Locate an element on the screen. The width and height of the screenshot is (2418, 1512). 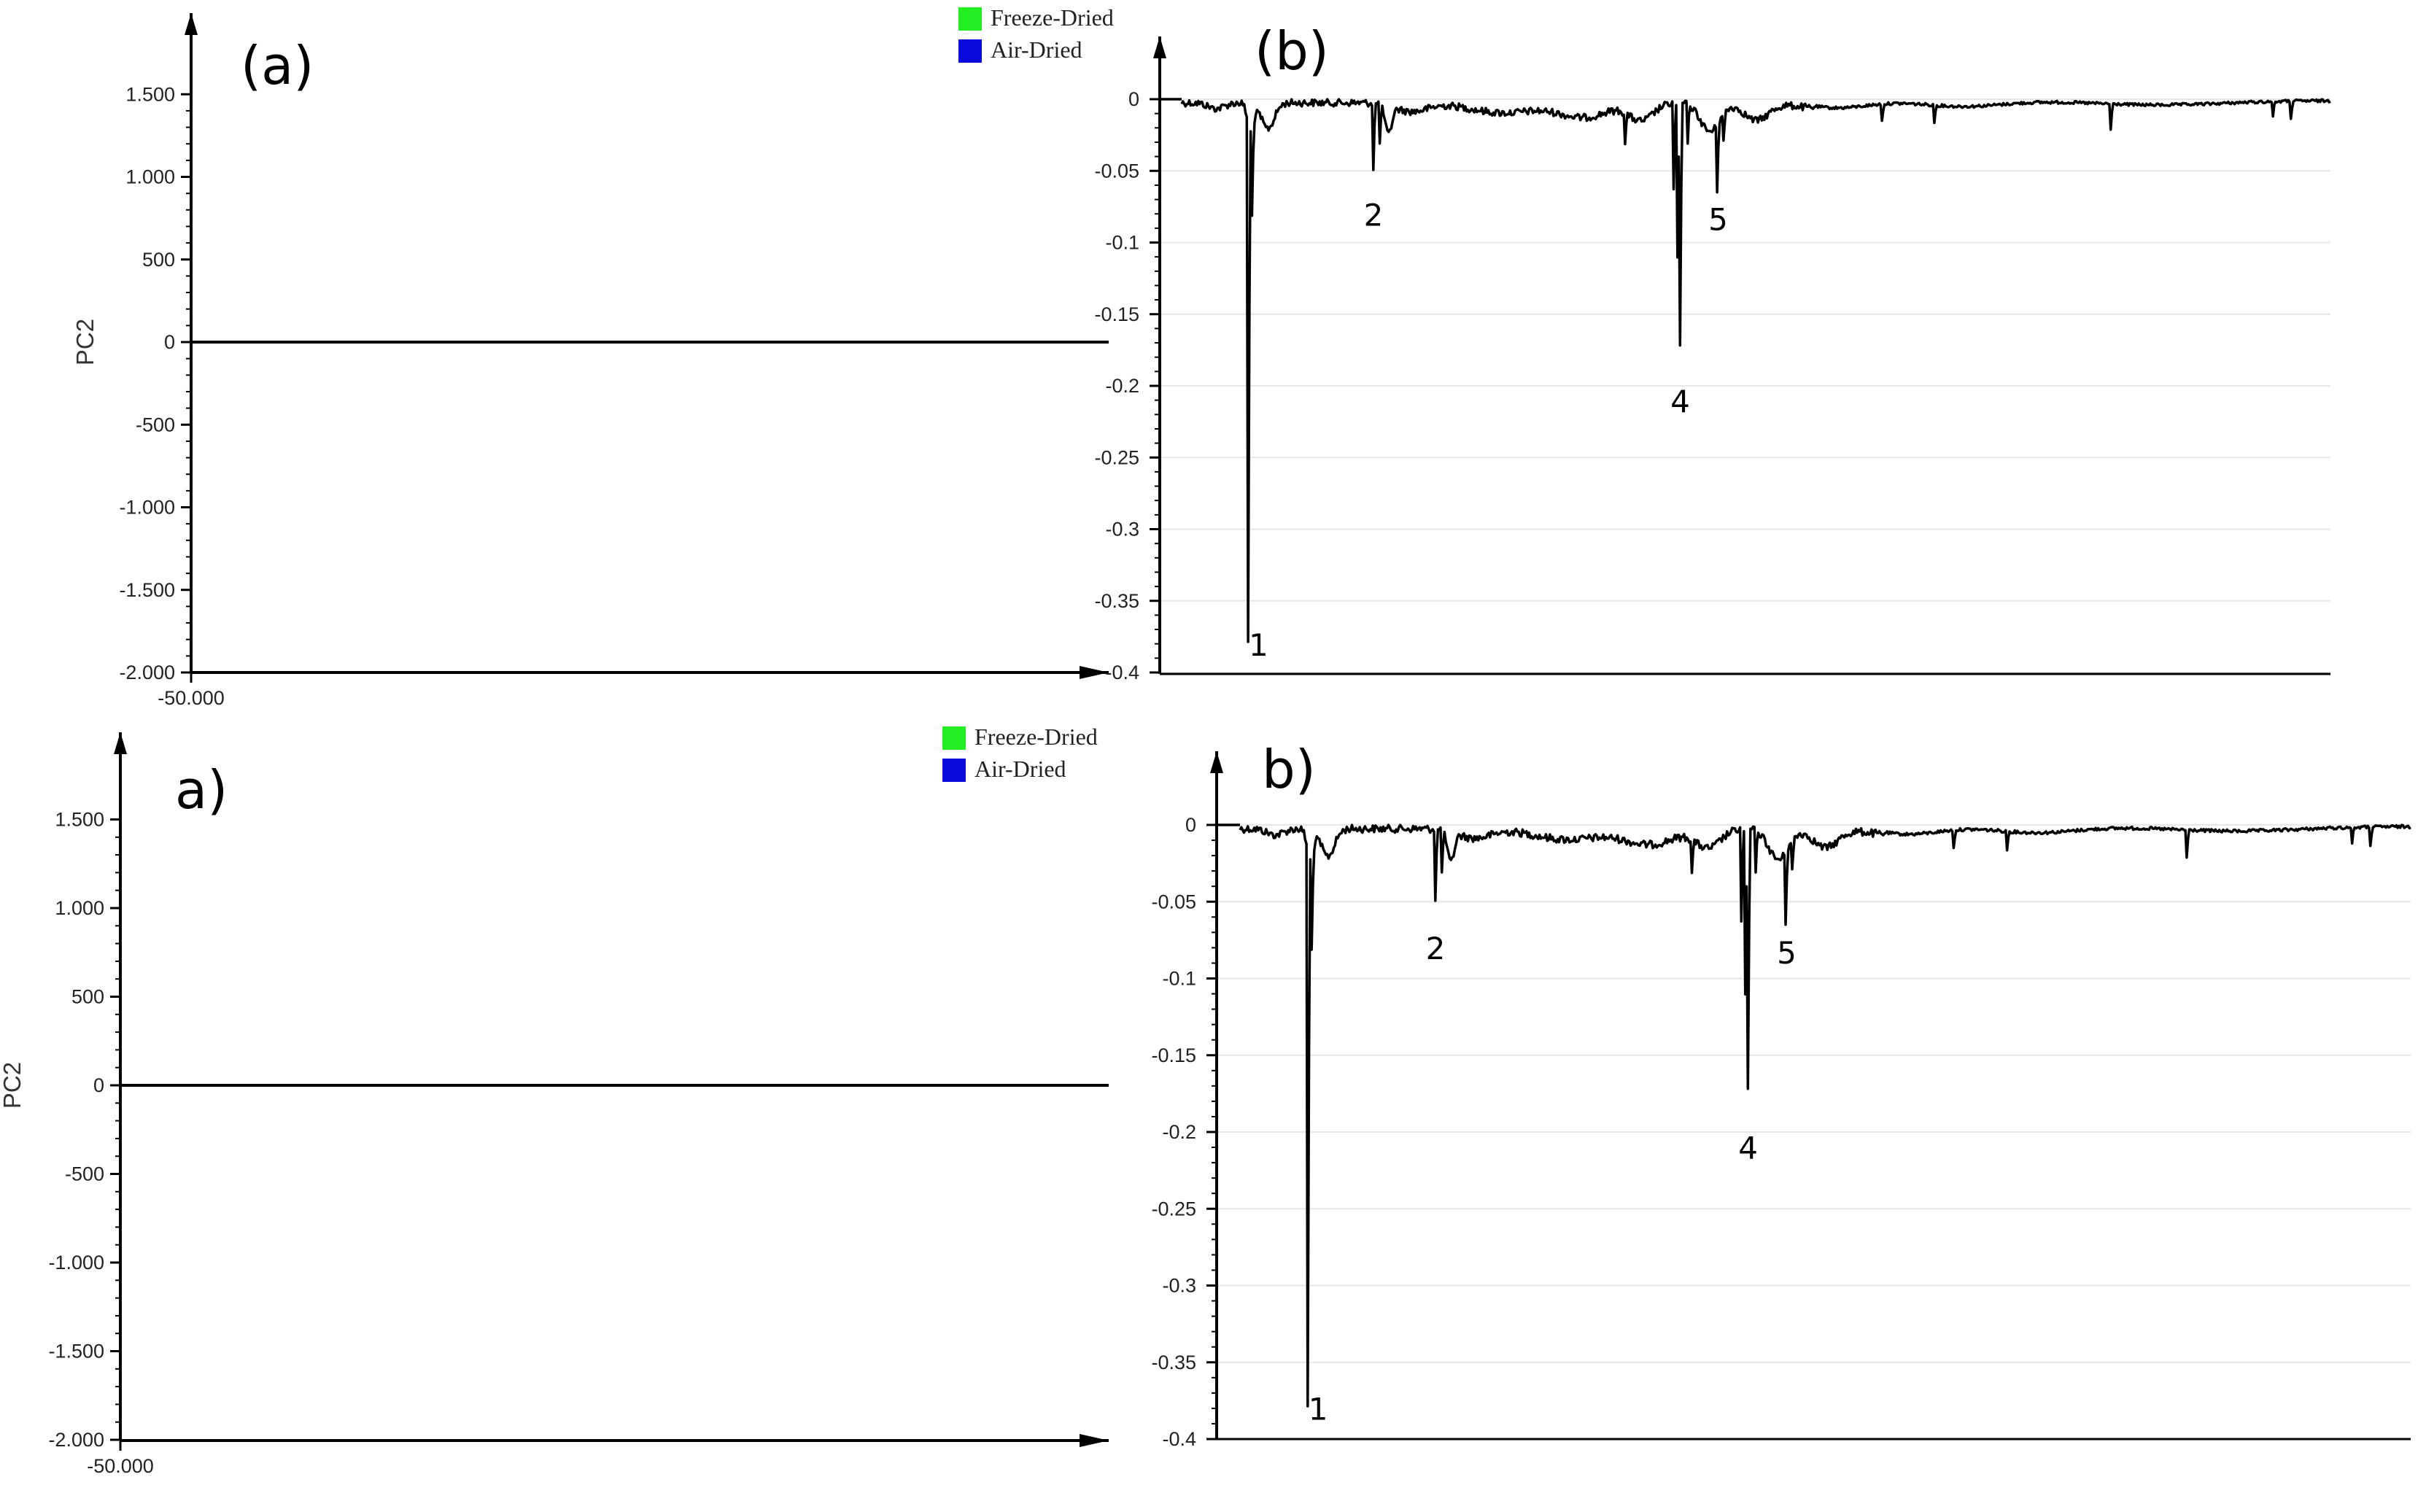
panel-label: (b) is located at coordinates (1292, 51).